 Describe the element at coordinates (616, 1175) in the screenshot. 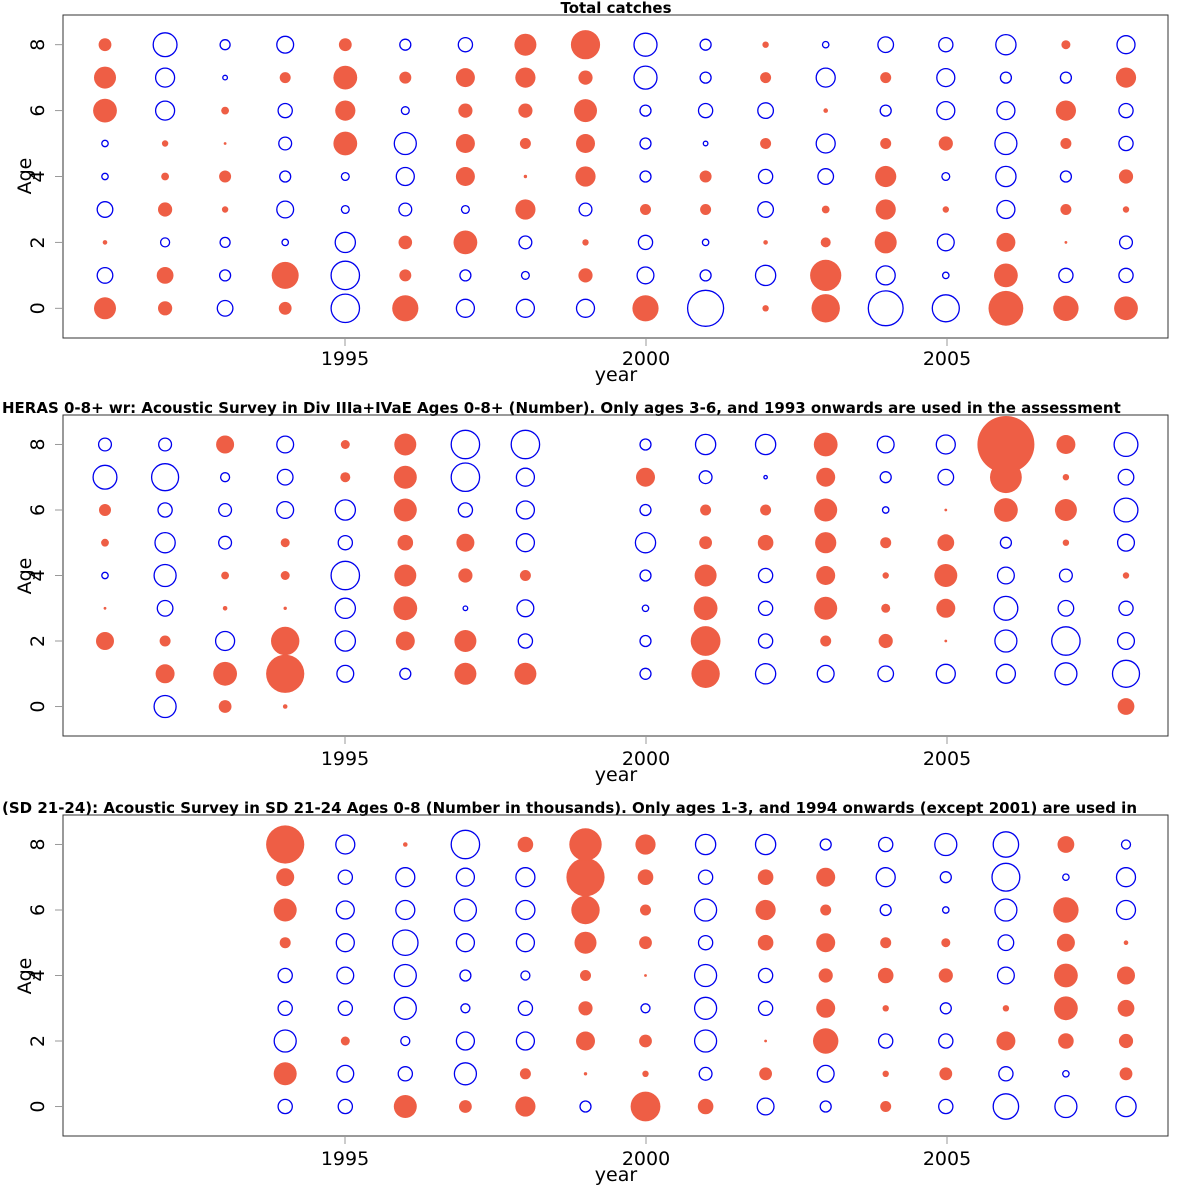

I see `x-axis-label: year` at that location.